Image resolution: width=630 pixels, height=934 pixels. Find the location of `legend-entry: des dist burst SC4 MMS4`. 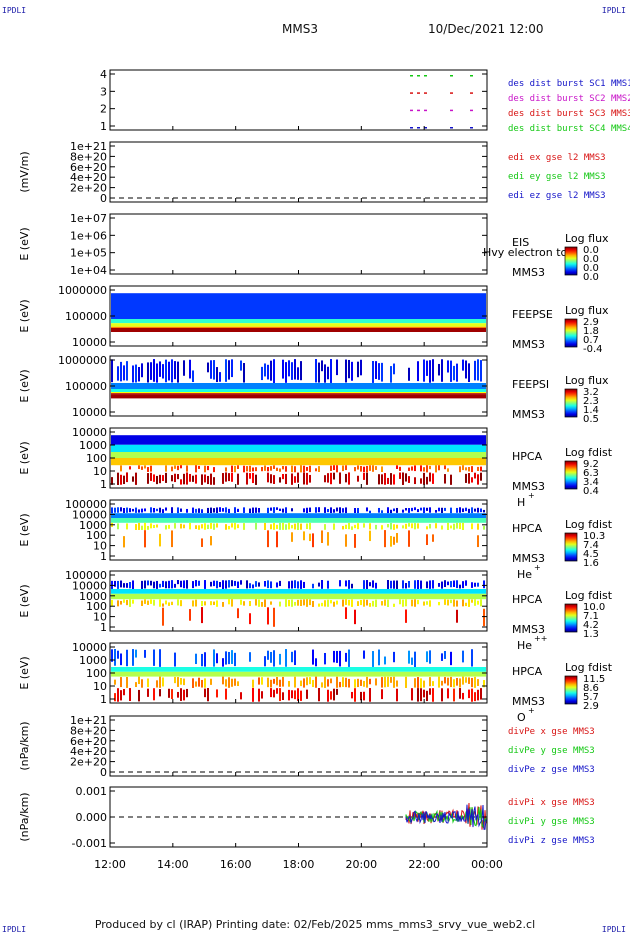

legend-entry: des dist burst SC4 MMS4 is located at coordinates (569, 129).